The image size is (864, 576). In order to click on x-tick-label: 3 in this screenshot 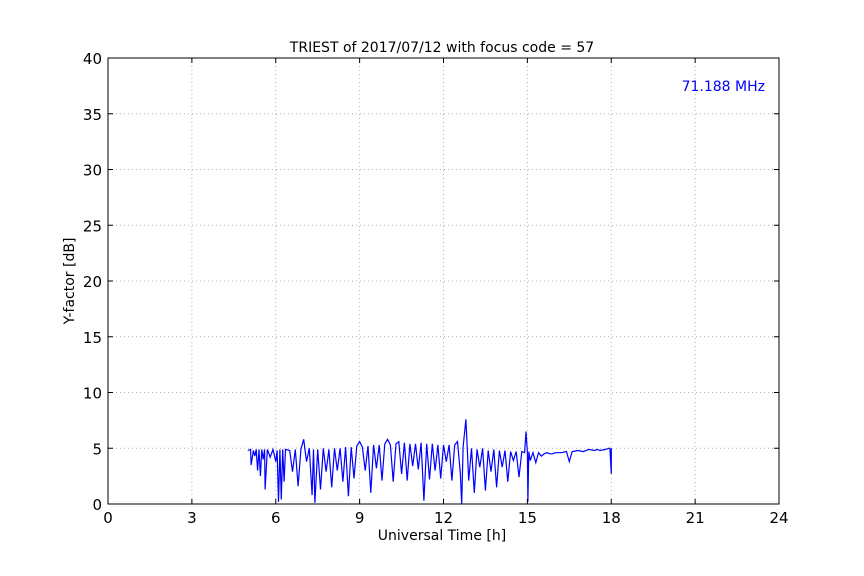, I will do `click(192, 518)`.